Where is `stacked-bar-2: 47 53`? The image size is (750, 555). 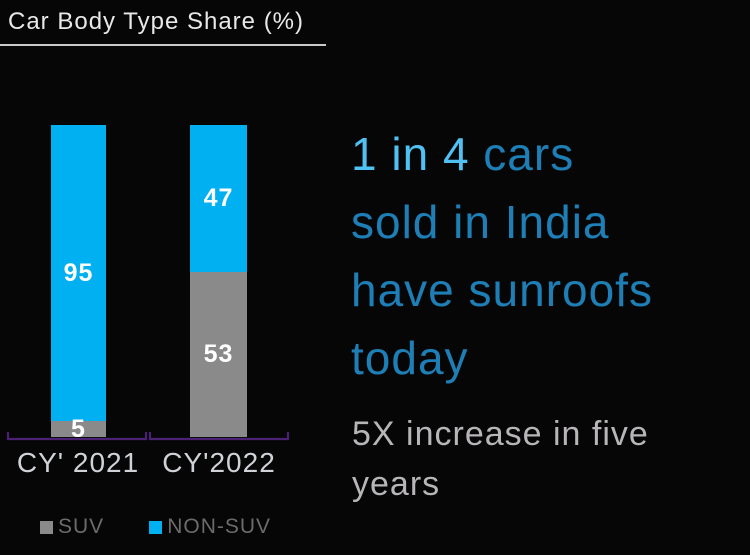
stacked-bar-2: 47 53 is located at coordinates (218, 281).